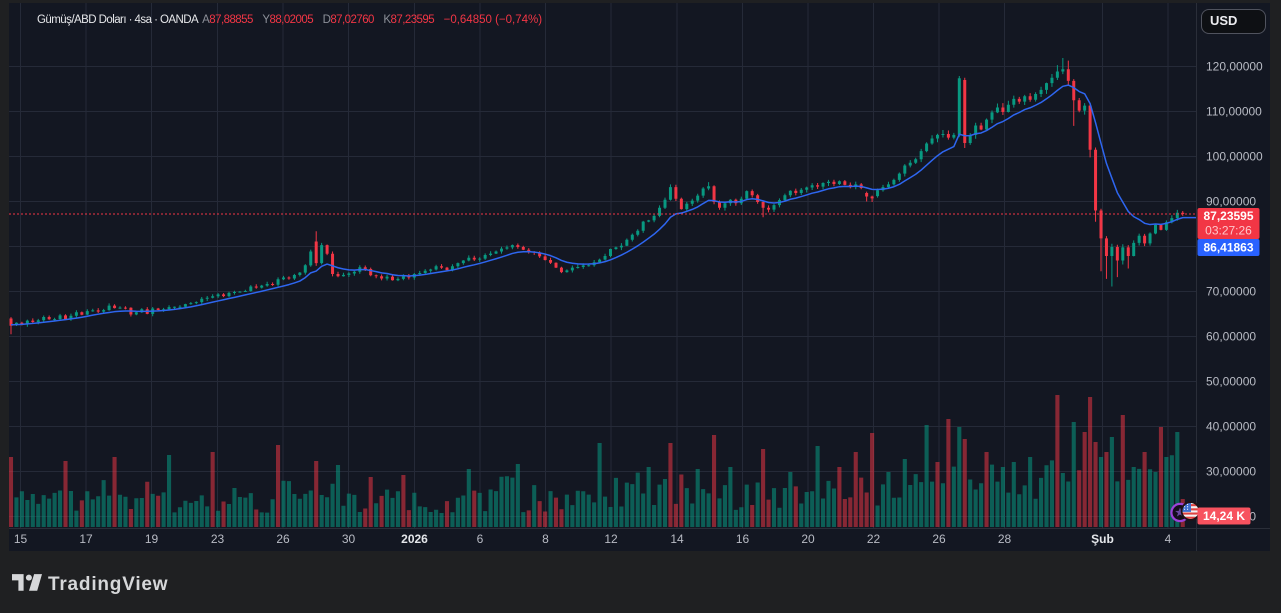 Image resolution: width=1281 pixels, height=613 pixels. Describe the element at coordinates (545, 539) in the screenshot. I see `svg-text: 8` at that location.